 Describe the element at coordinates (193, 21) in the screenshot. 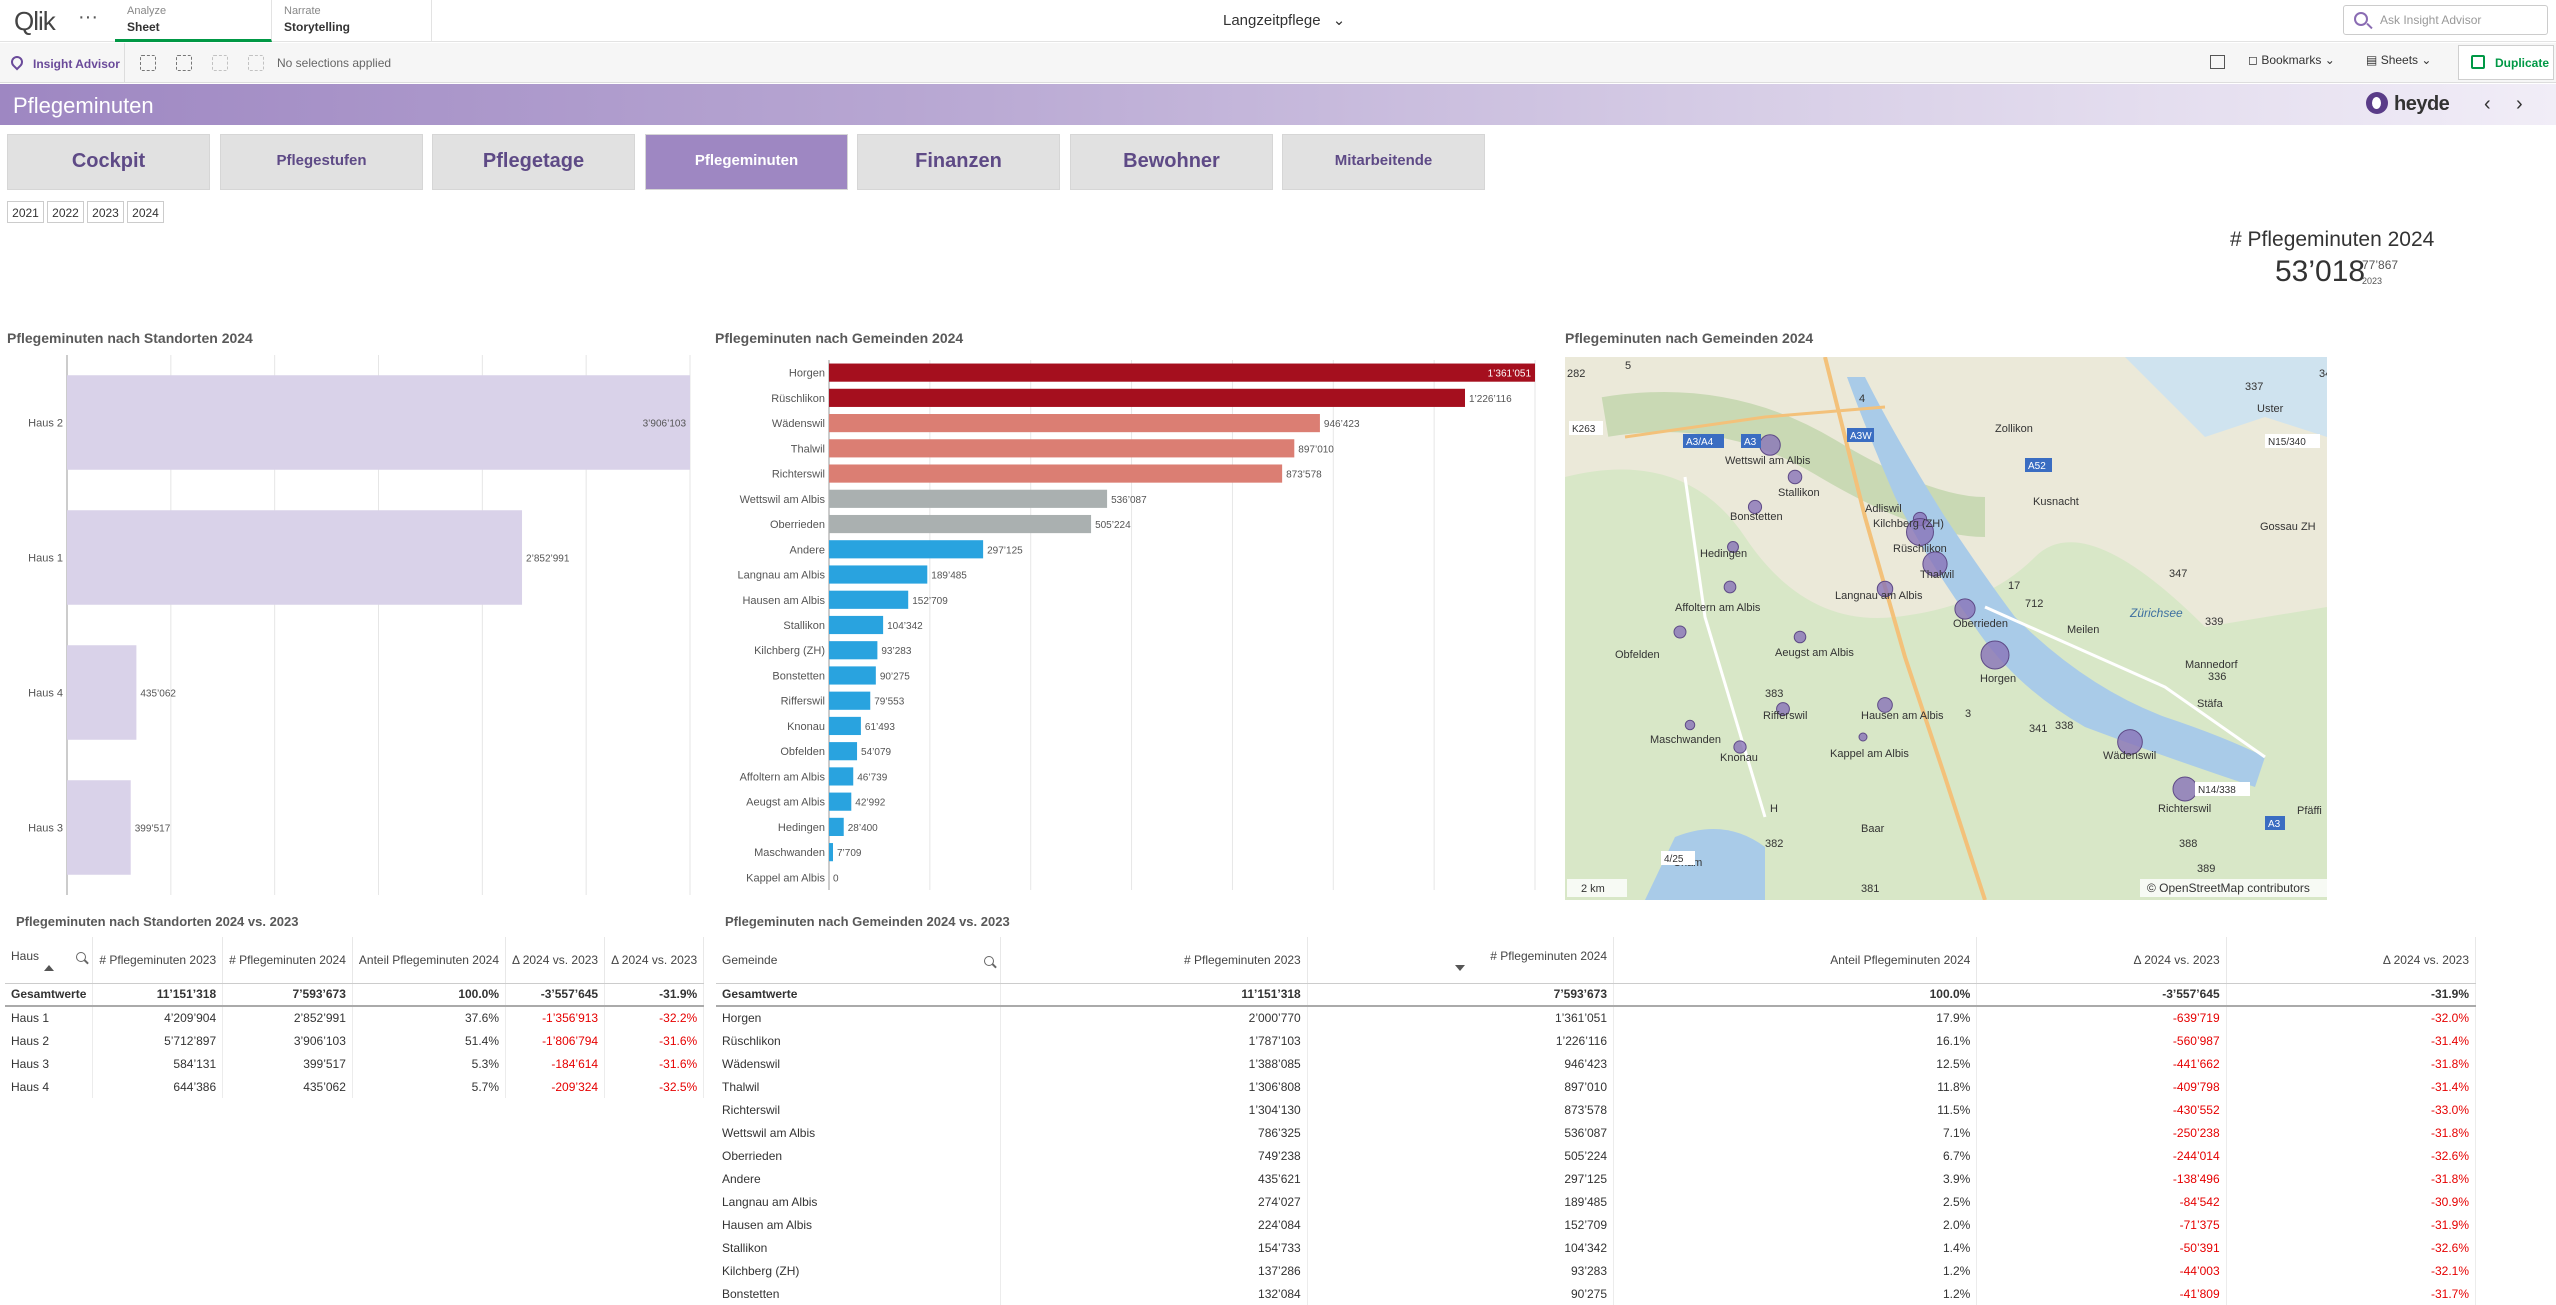

I see `tab-analyze-sheet: Analyze Sheet` at that location.